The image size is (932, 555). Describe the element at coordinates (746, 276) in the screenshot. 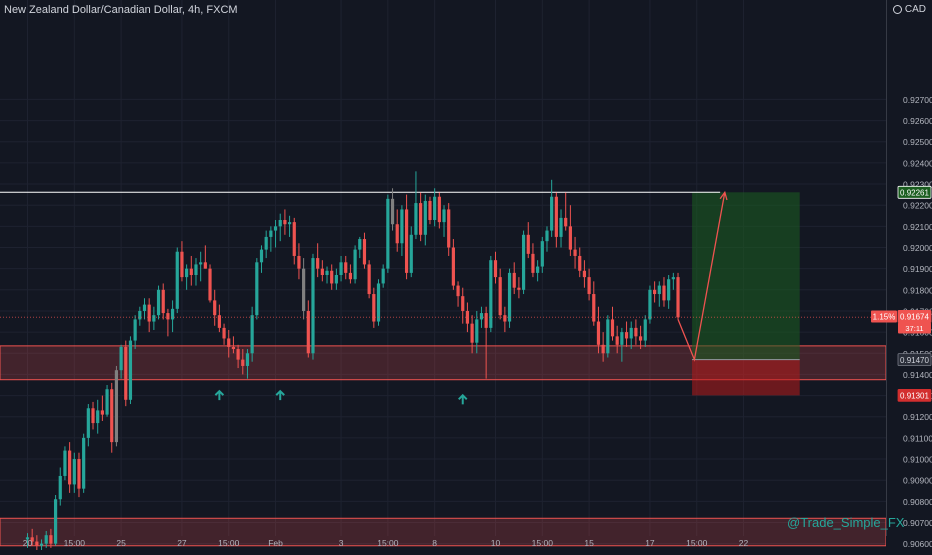

I see `target-zone` at that location.